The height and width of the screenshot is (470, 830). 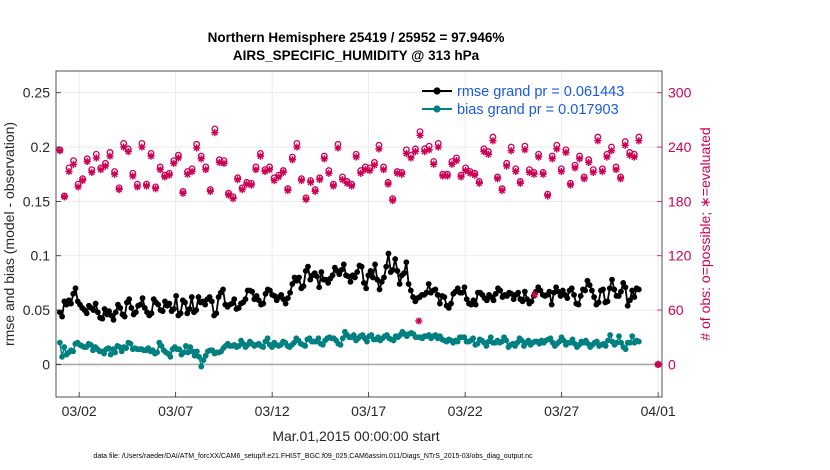 What do you see at coordinates (540, 92) in the screenshot?
I see `legend-rmse-label: rmse grand pr = 0.061443` at bounding box center [540, 92].